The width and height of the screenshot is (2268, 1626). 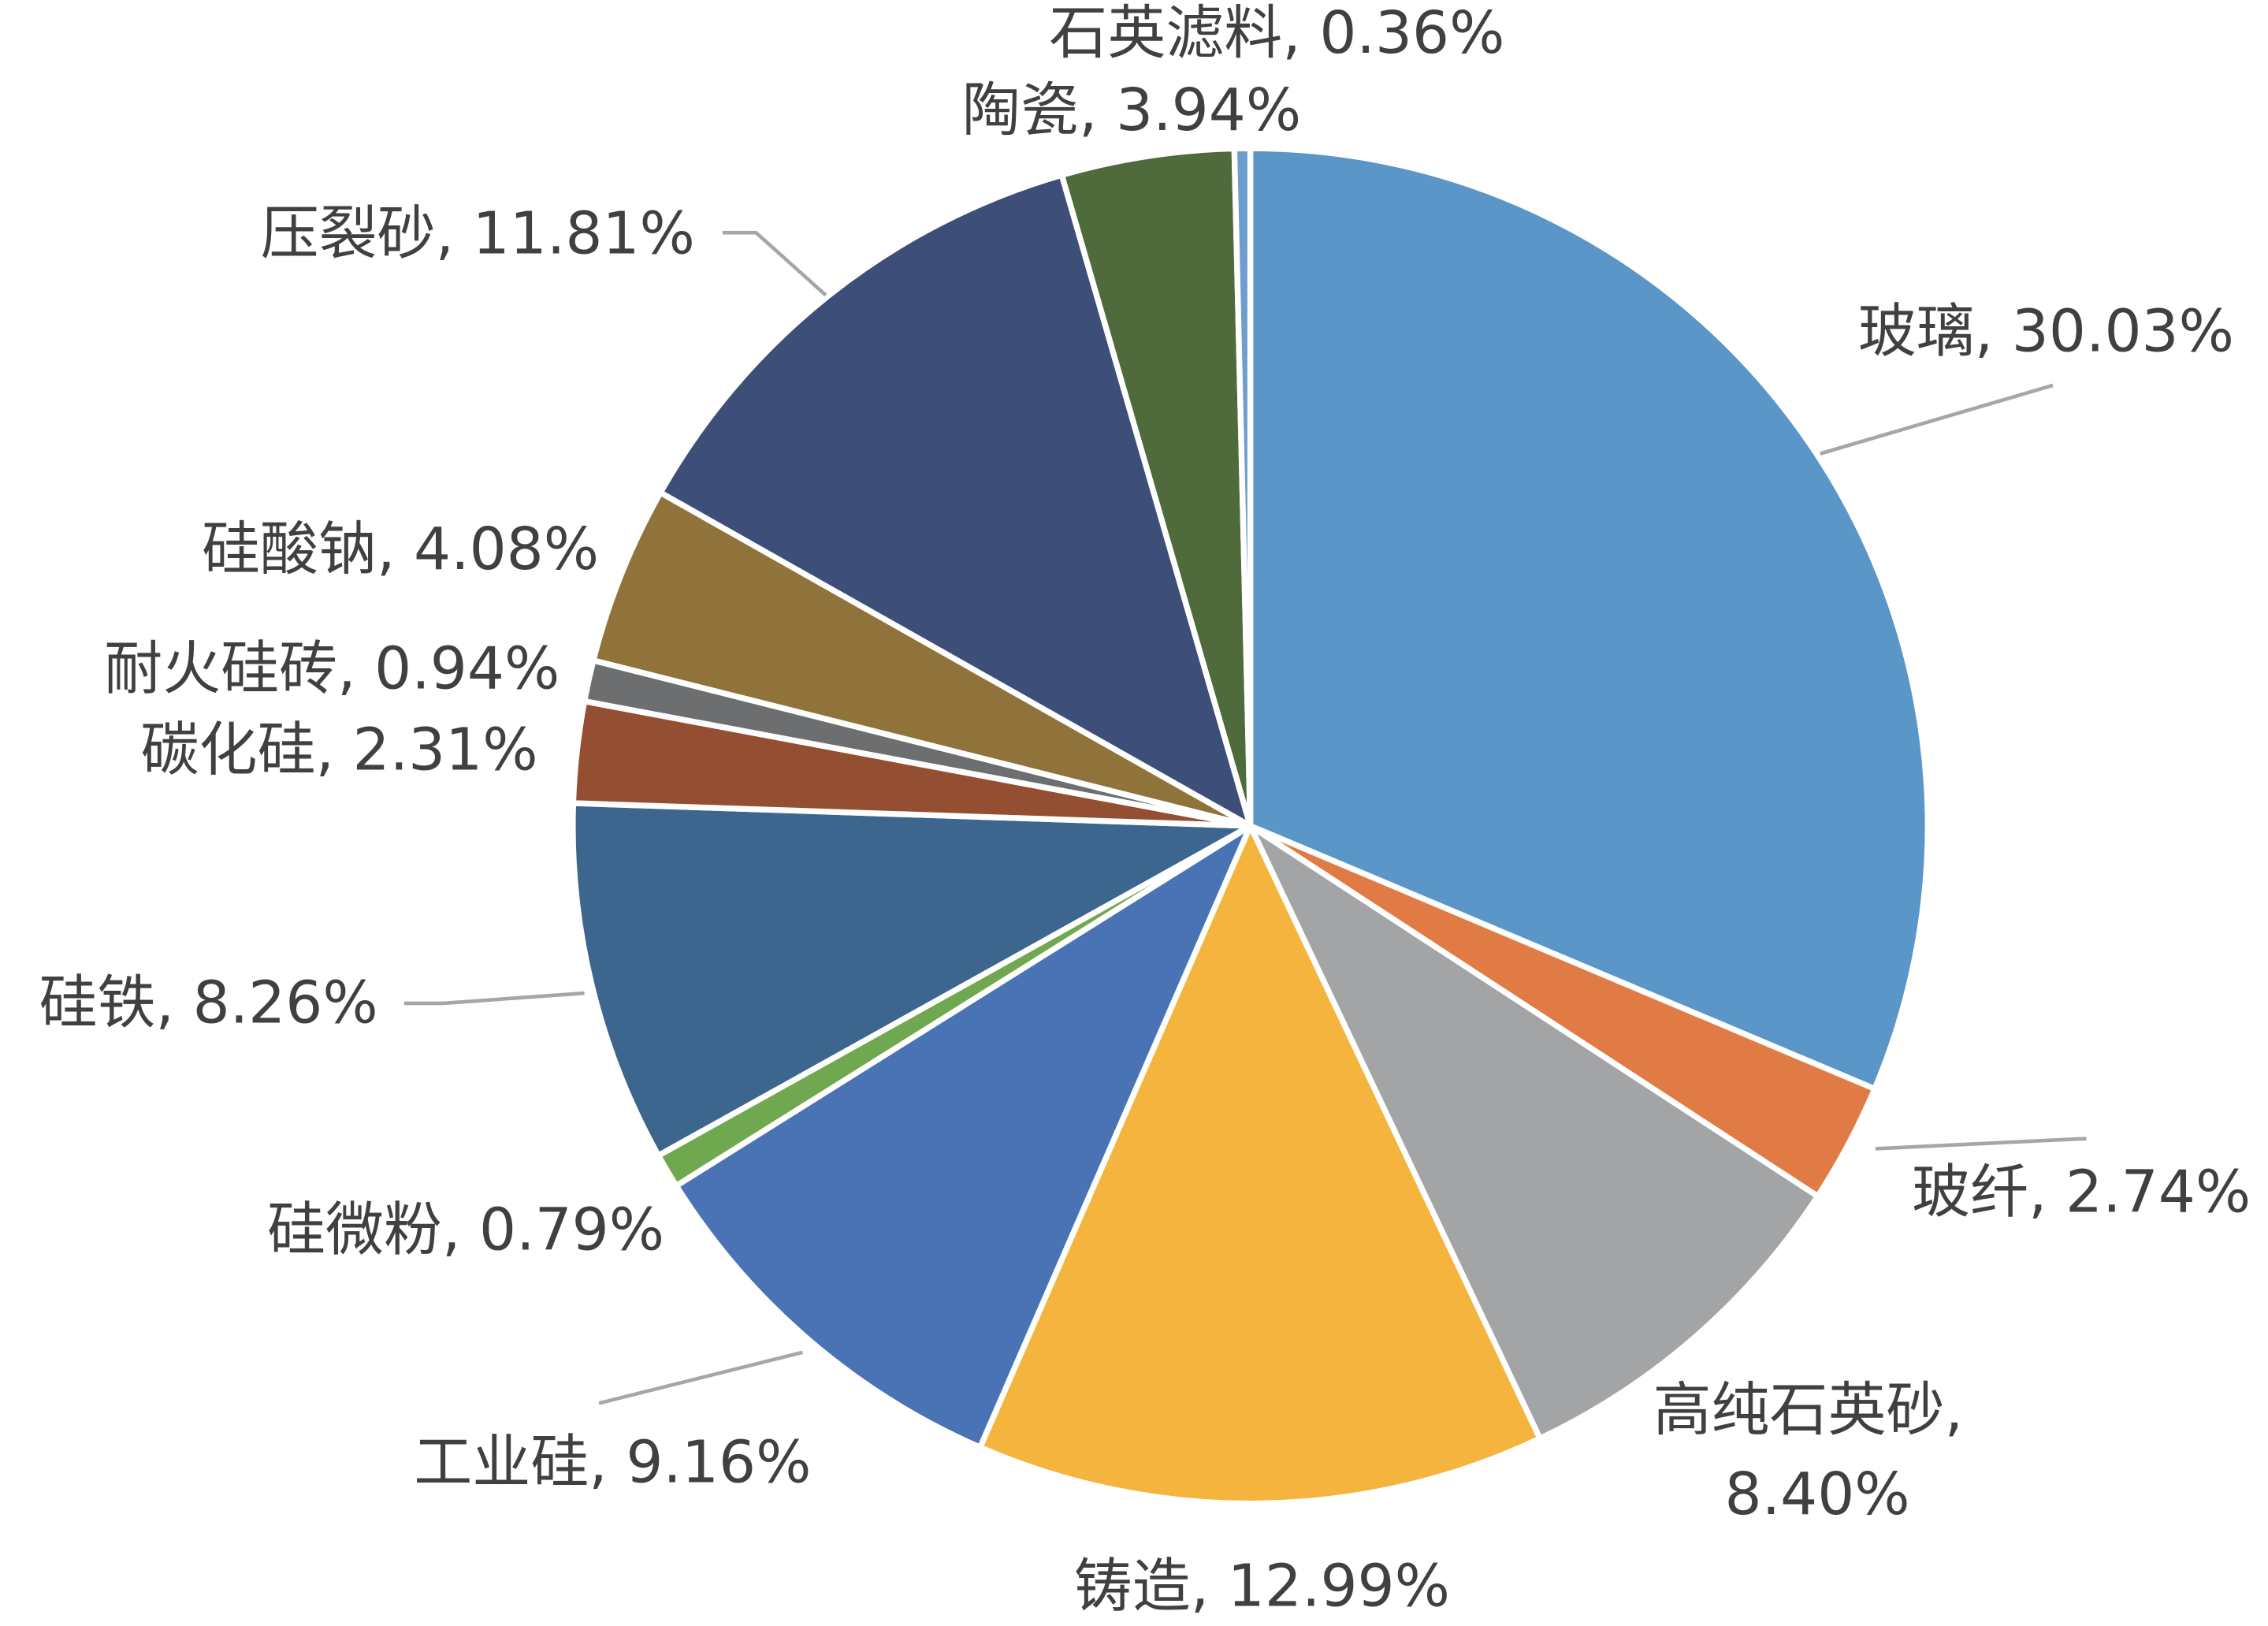 What do you see at coordinates (584, 233) in the screenshot?
I see `value-label: 11.81%` at bounding box center [584, 233].